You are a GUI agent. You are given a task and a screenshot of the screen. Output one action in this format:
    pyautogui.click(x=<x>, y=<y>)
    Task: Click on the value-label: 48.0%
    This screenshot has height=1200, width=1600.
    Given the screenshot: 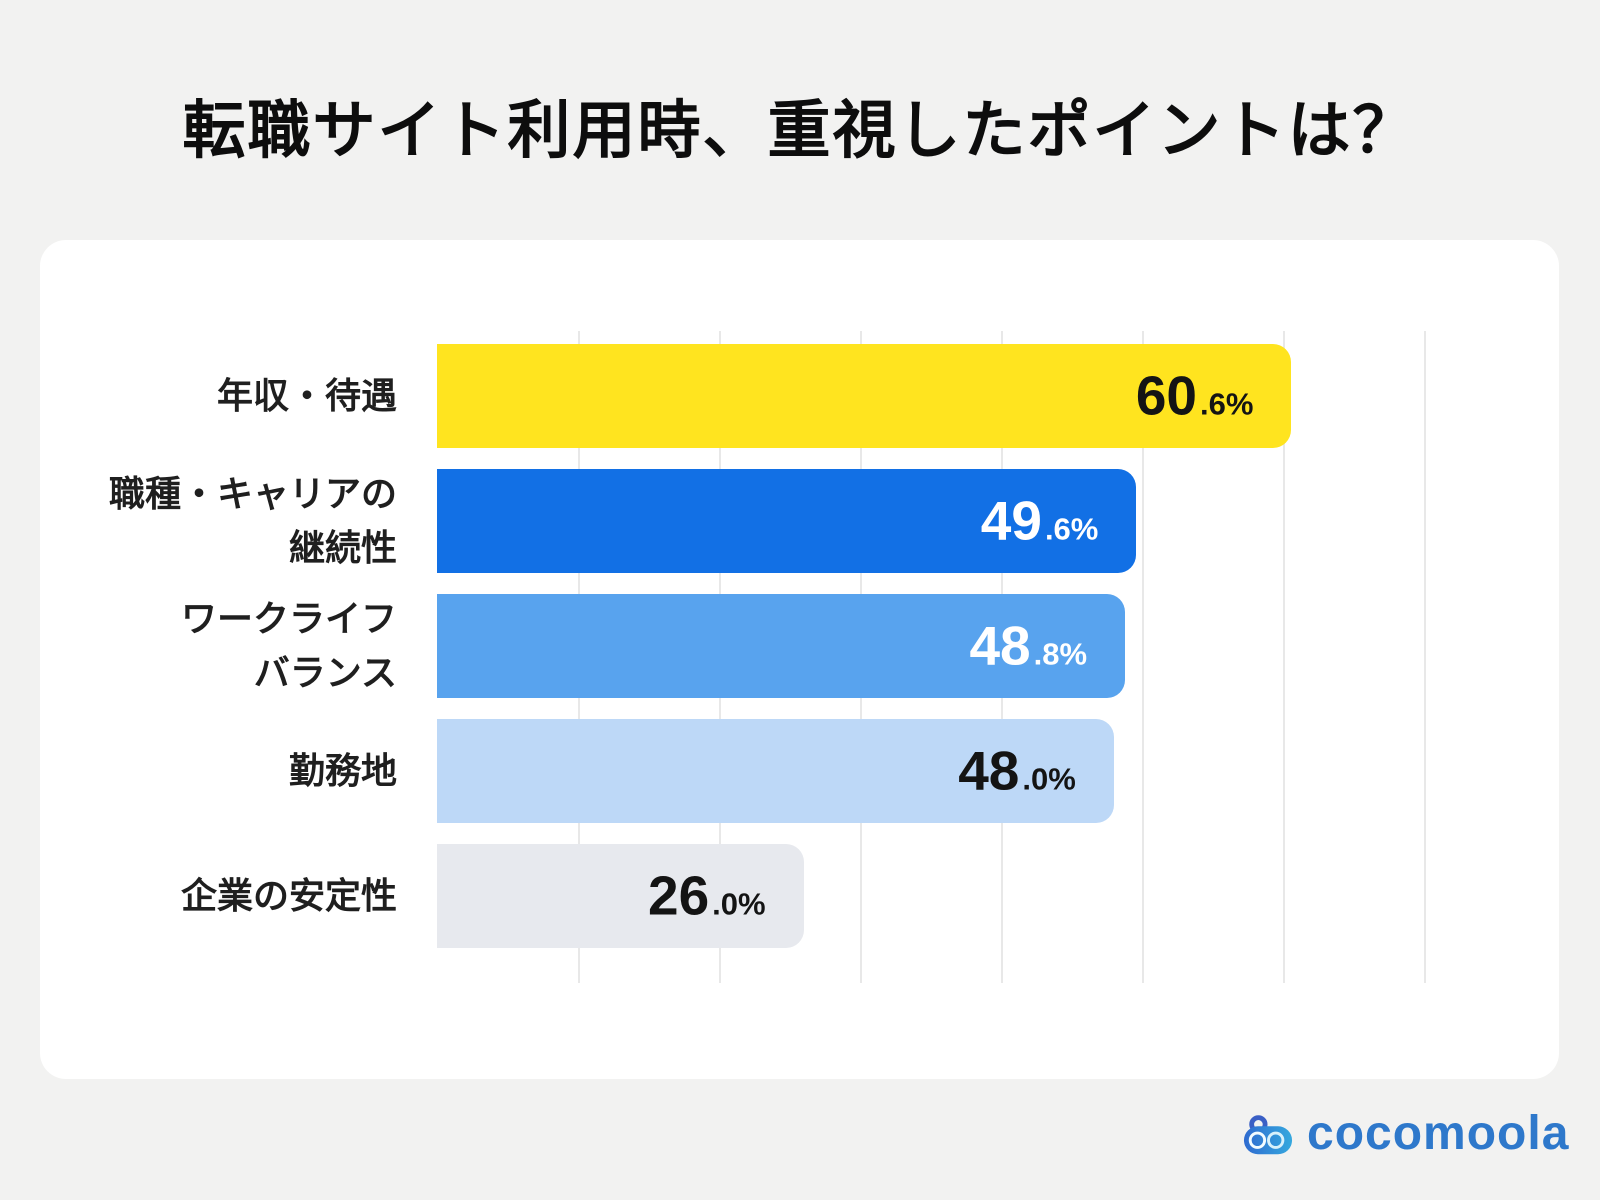 What is the action you would take?
    pyautogui.click(x=1017, y=770)
    